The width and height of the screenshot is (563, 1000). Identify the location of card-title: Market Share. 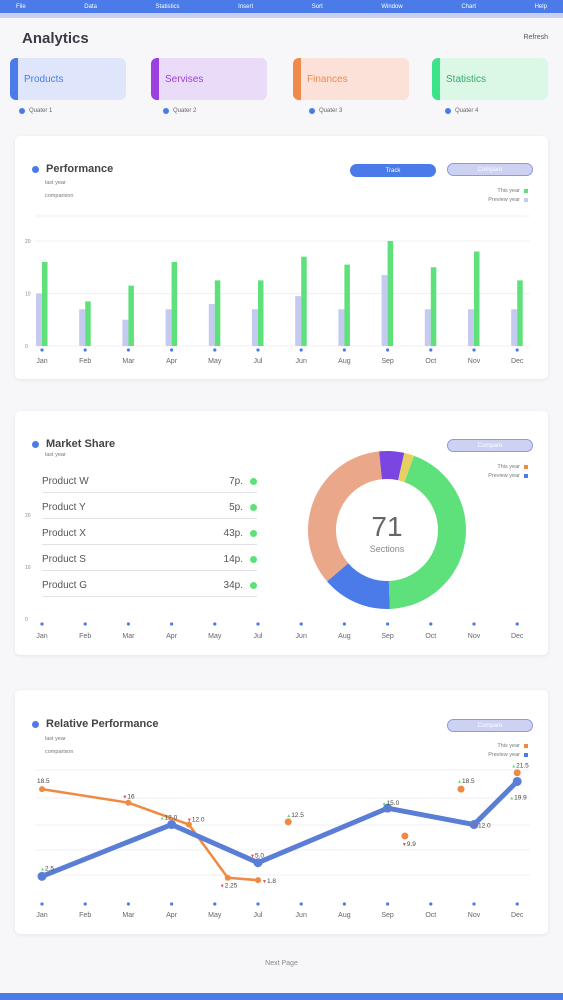
(73, 444).